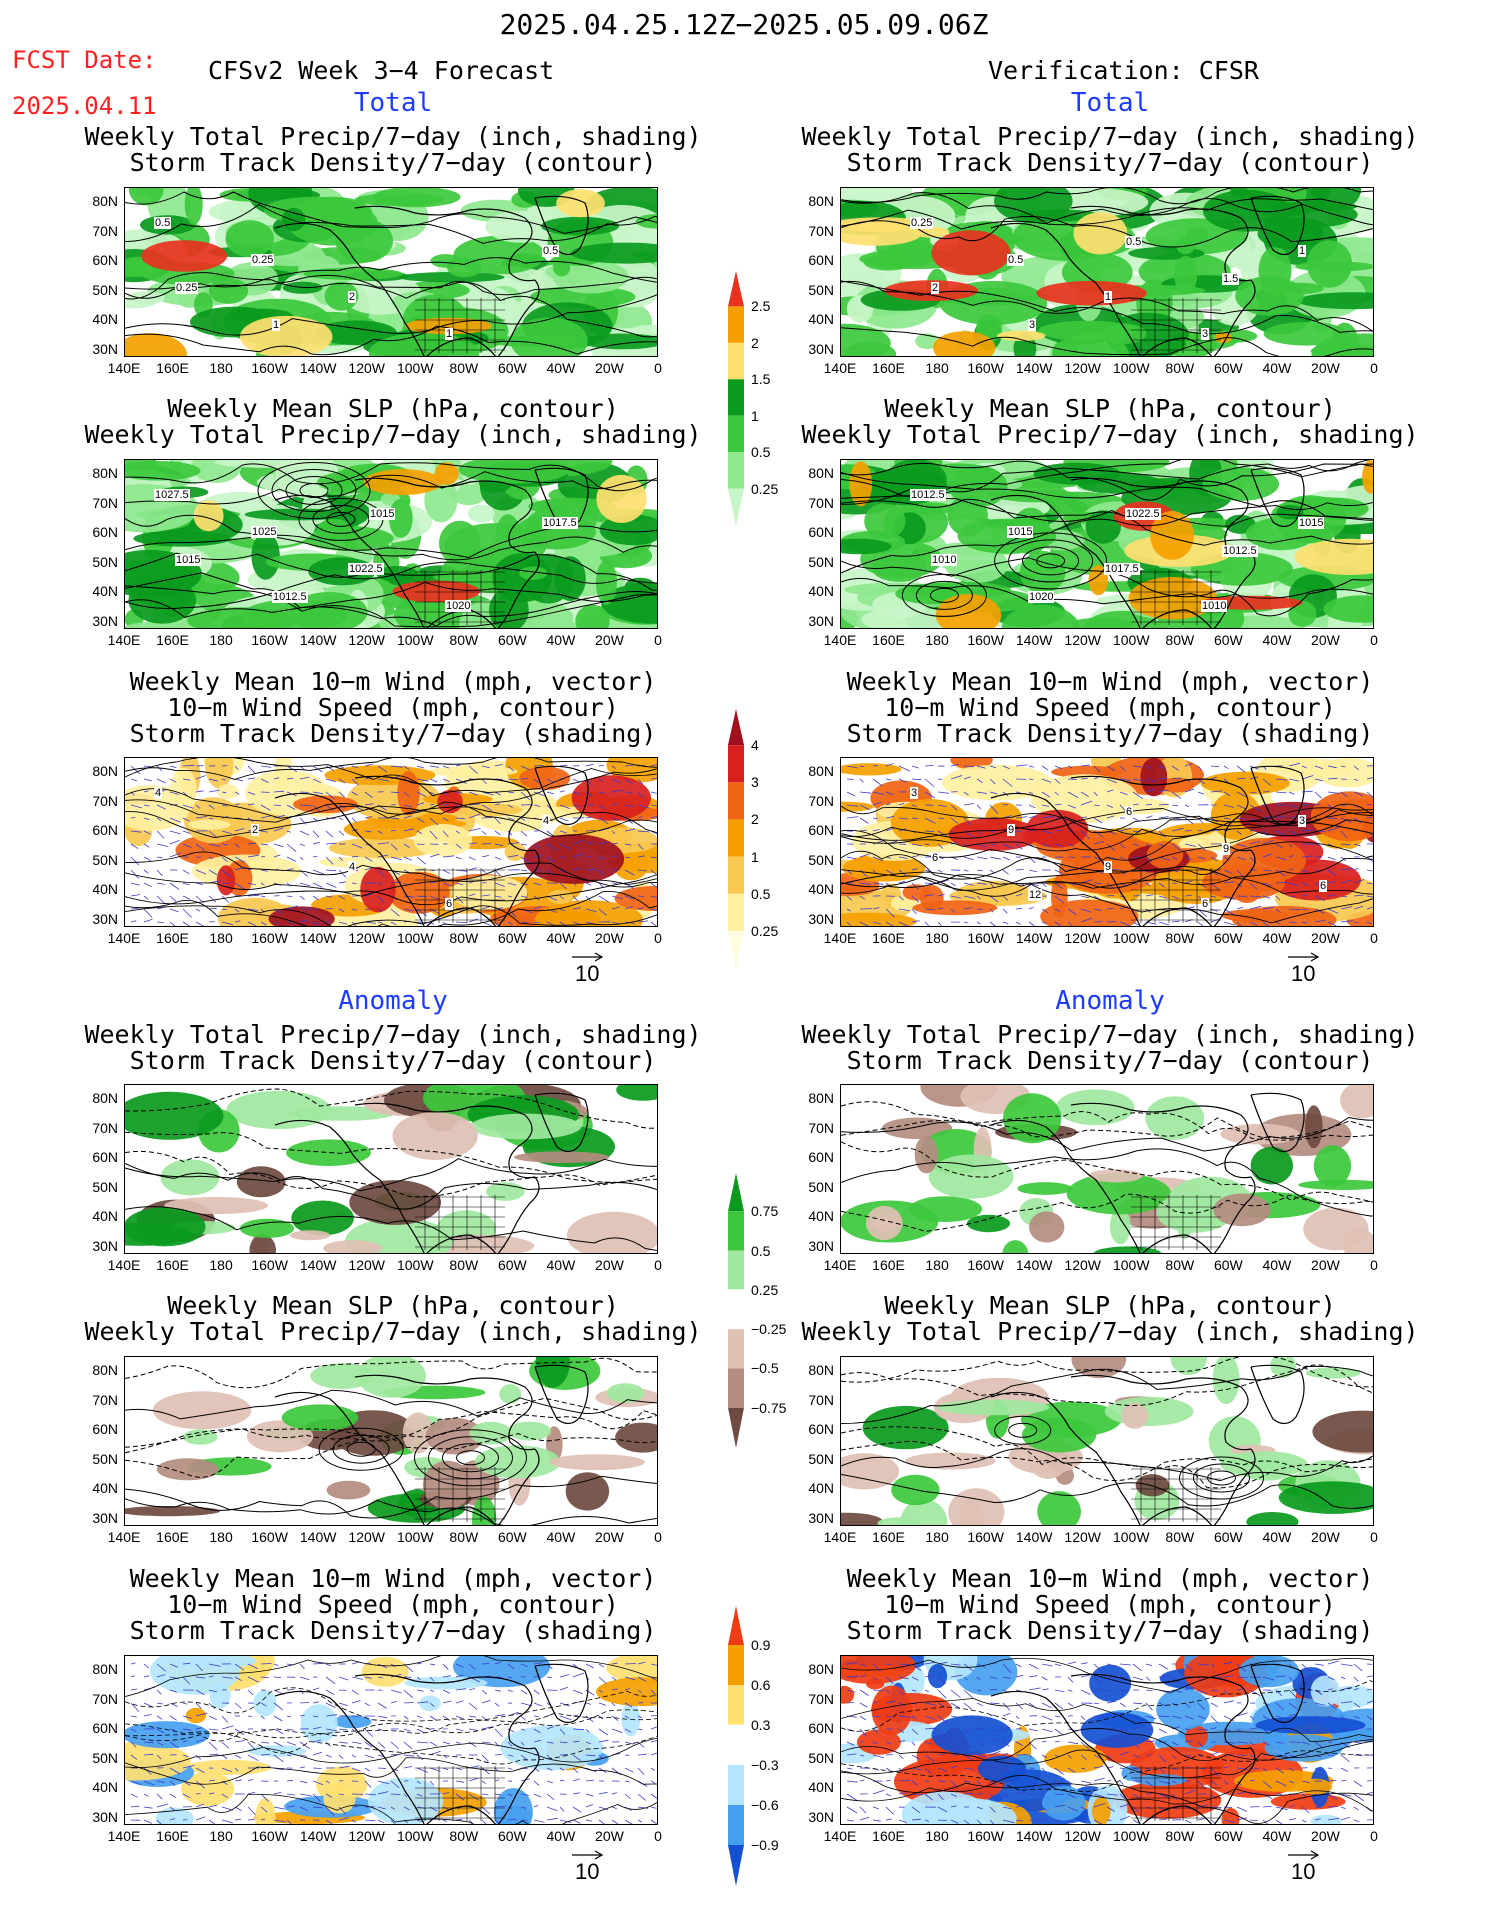 This screenshot has height=1925, width=1487. What do you see at coordinates (1302, 821) in the screenshot?
I see `ob-wind-contour-label: 3` at bounding box center [1302, 821].